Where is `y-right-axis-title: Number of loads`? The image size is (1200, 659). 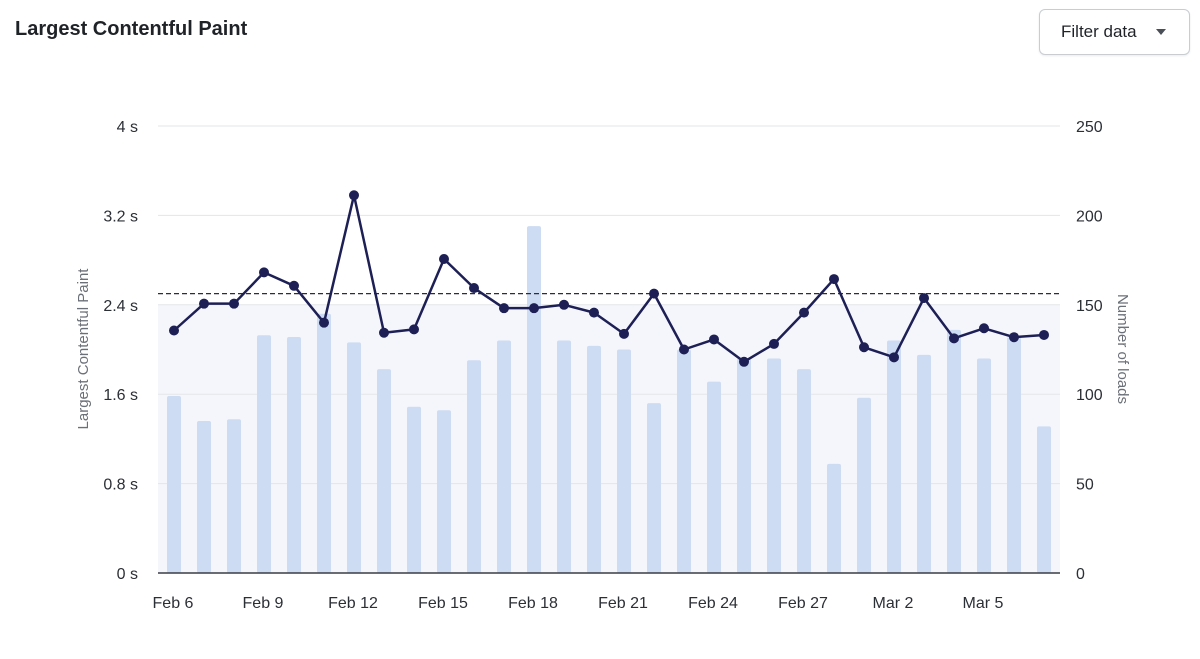 y-right-axis-title: Number of loads is located at coordinates (1122, 349).